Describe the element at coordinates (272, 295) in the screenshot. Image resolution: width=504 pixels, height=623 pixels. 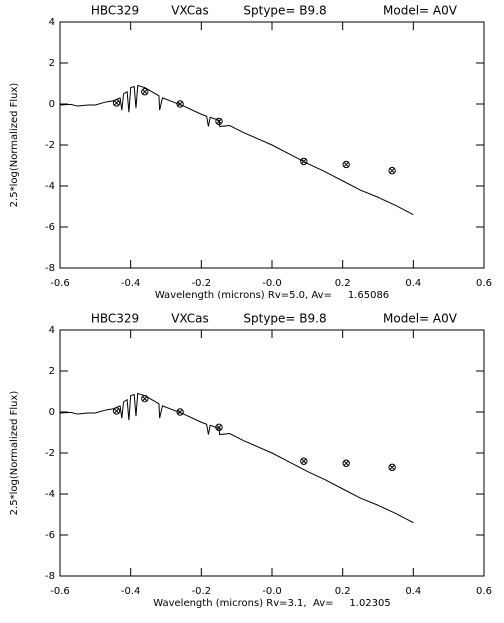
I see `x-axis-label: Wavelength (microns) Rv=5.0, Av= 1.65086` at that location.